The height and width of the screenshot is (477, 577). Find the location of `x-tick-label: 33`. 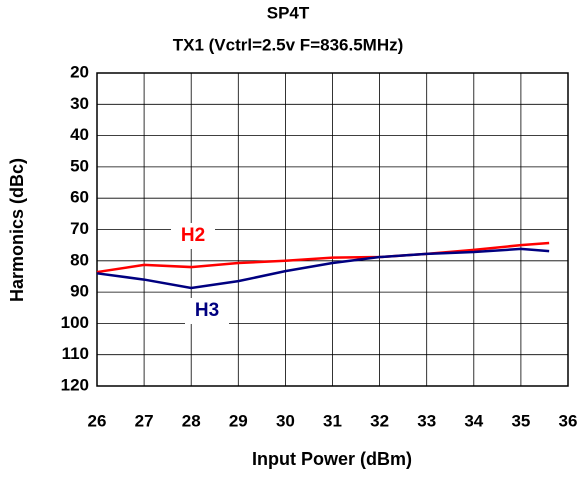

x-tick-label: 33 is located at coordinates (426, 420).